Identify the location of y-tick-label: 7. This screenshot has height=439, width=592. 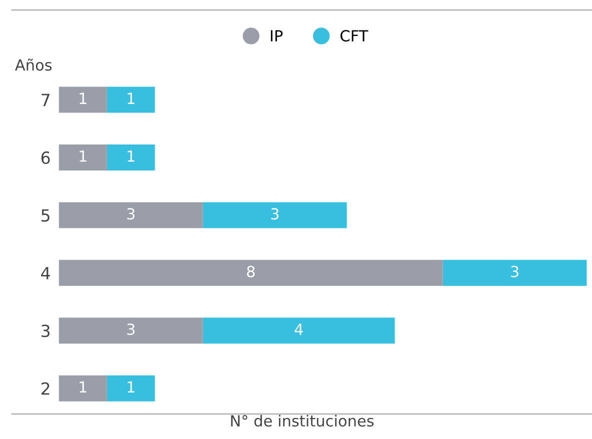
(46, 100).